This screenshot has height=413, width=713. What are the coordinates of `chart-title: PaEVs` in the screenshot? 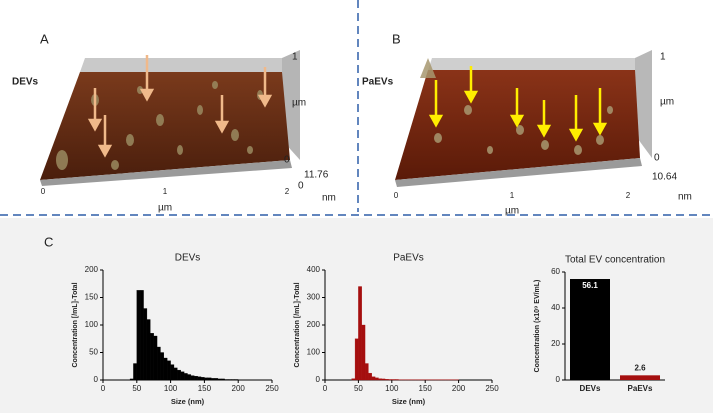 It's located at (408, 258).